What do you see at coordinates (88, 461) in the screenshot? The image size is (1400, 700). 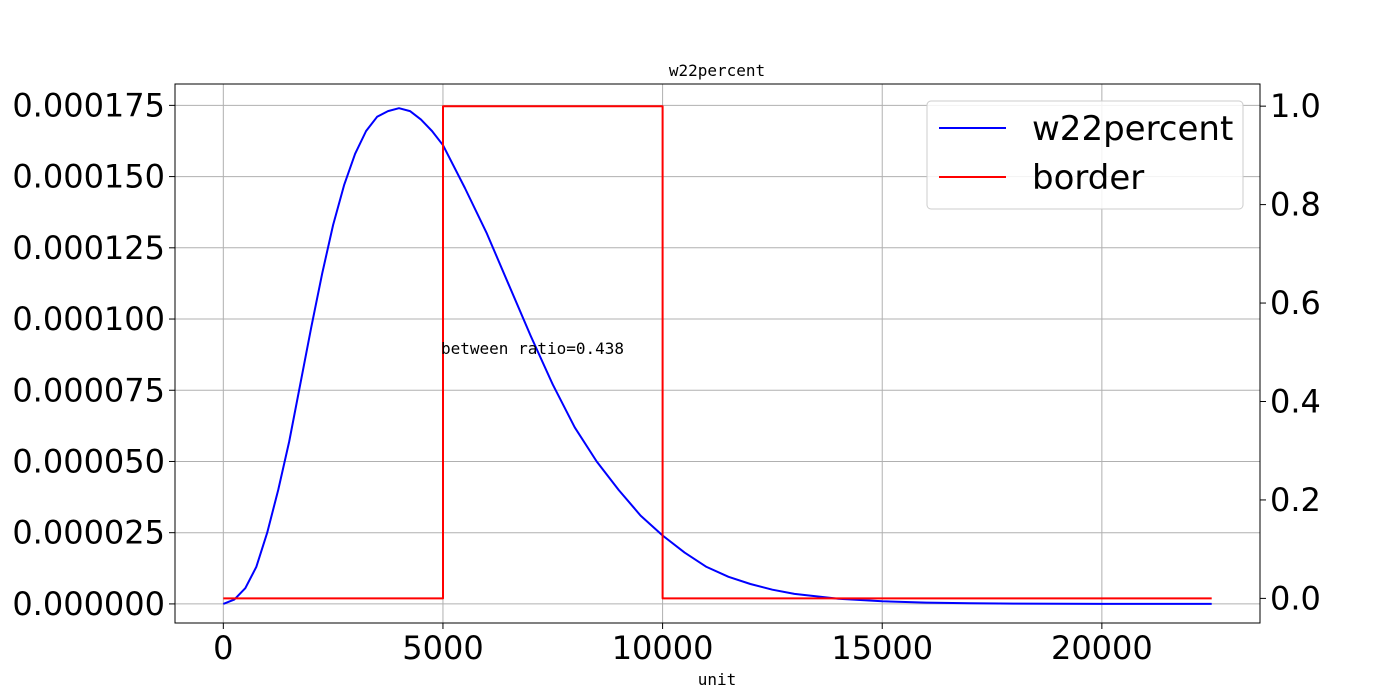 I see `y-tick-label: 0.000050` at bounding box center [88, 461].